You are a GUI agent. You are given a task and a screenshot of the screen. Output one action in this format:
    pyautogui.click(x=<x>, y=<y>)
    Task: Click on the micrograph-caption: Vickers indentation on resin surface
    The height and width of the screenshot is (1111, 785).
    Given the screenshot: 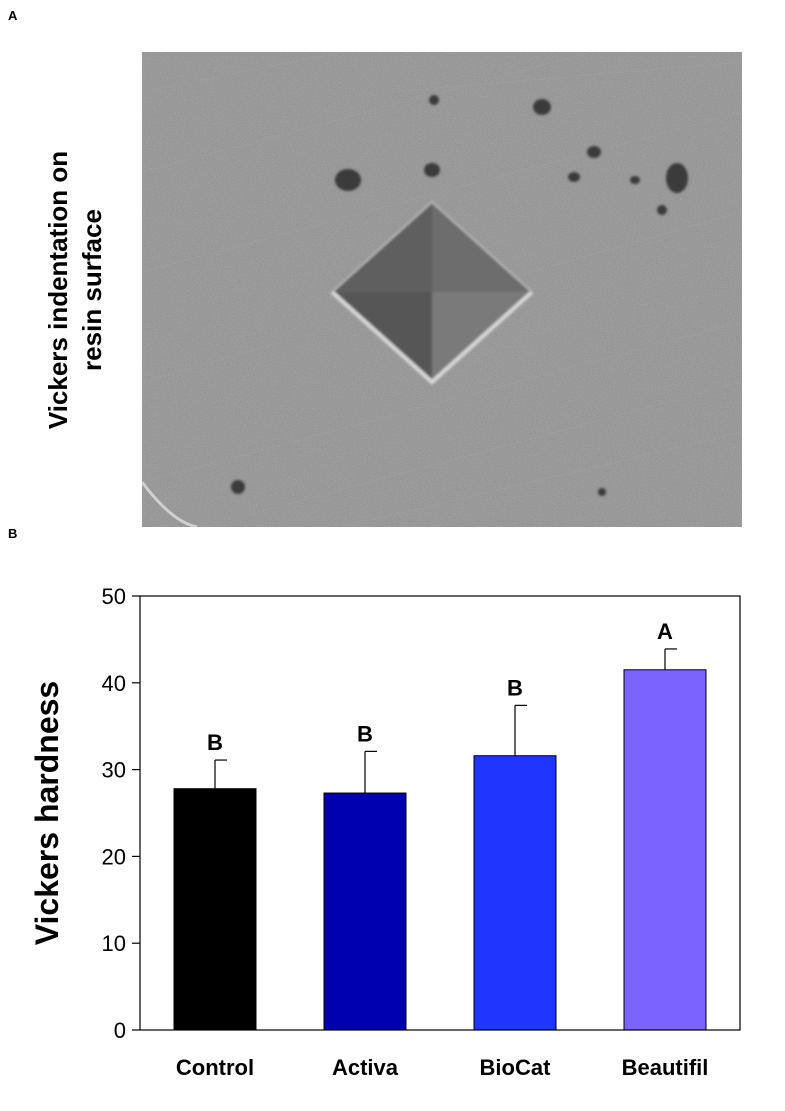 What is the action you would take?
    pyautogui.click(x=75, y=289)
    